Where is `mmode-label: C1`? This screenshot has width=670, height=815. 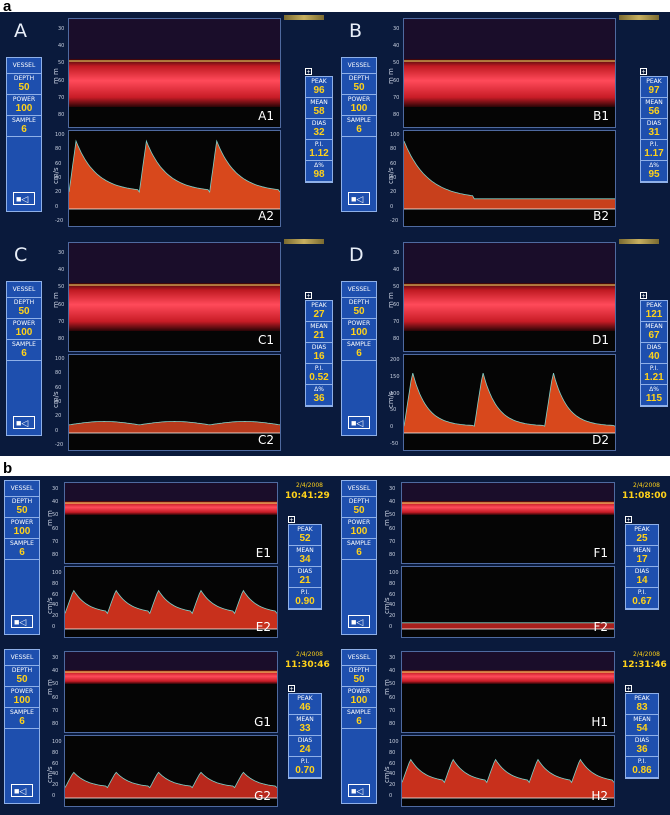
mmode-label: C1 is located at coordinates (265, 340).